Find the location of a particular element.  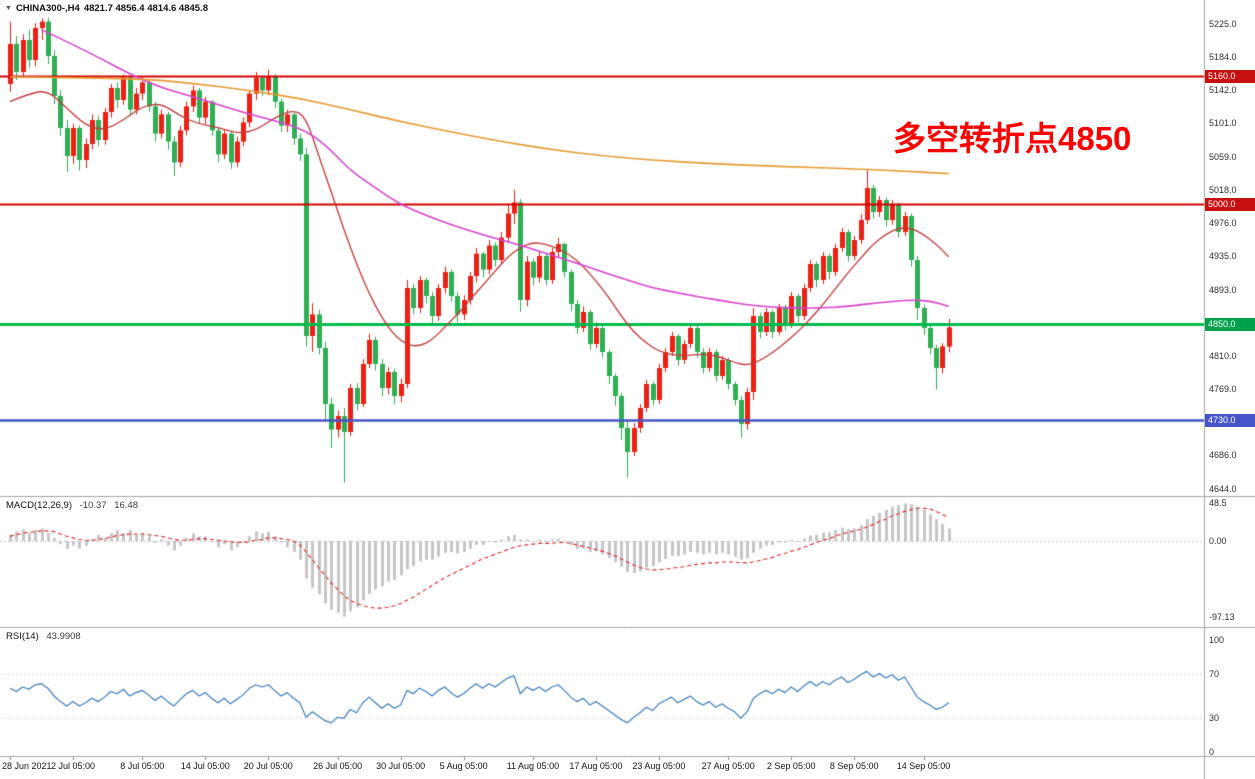

macd-value-main: -10.37 is located at coordinates (93, 505).